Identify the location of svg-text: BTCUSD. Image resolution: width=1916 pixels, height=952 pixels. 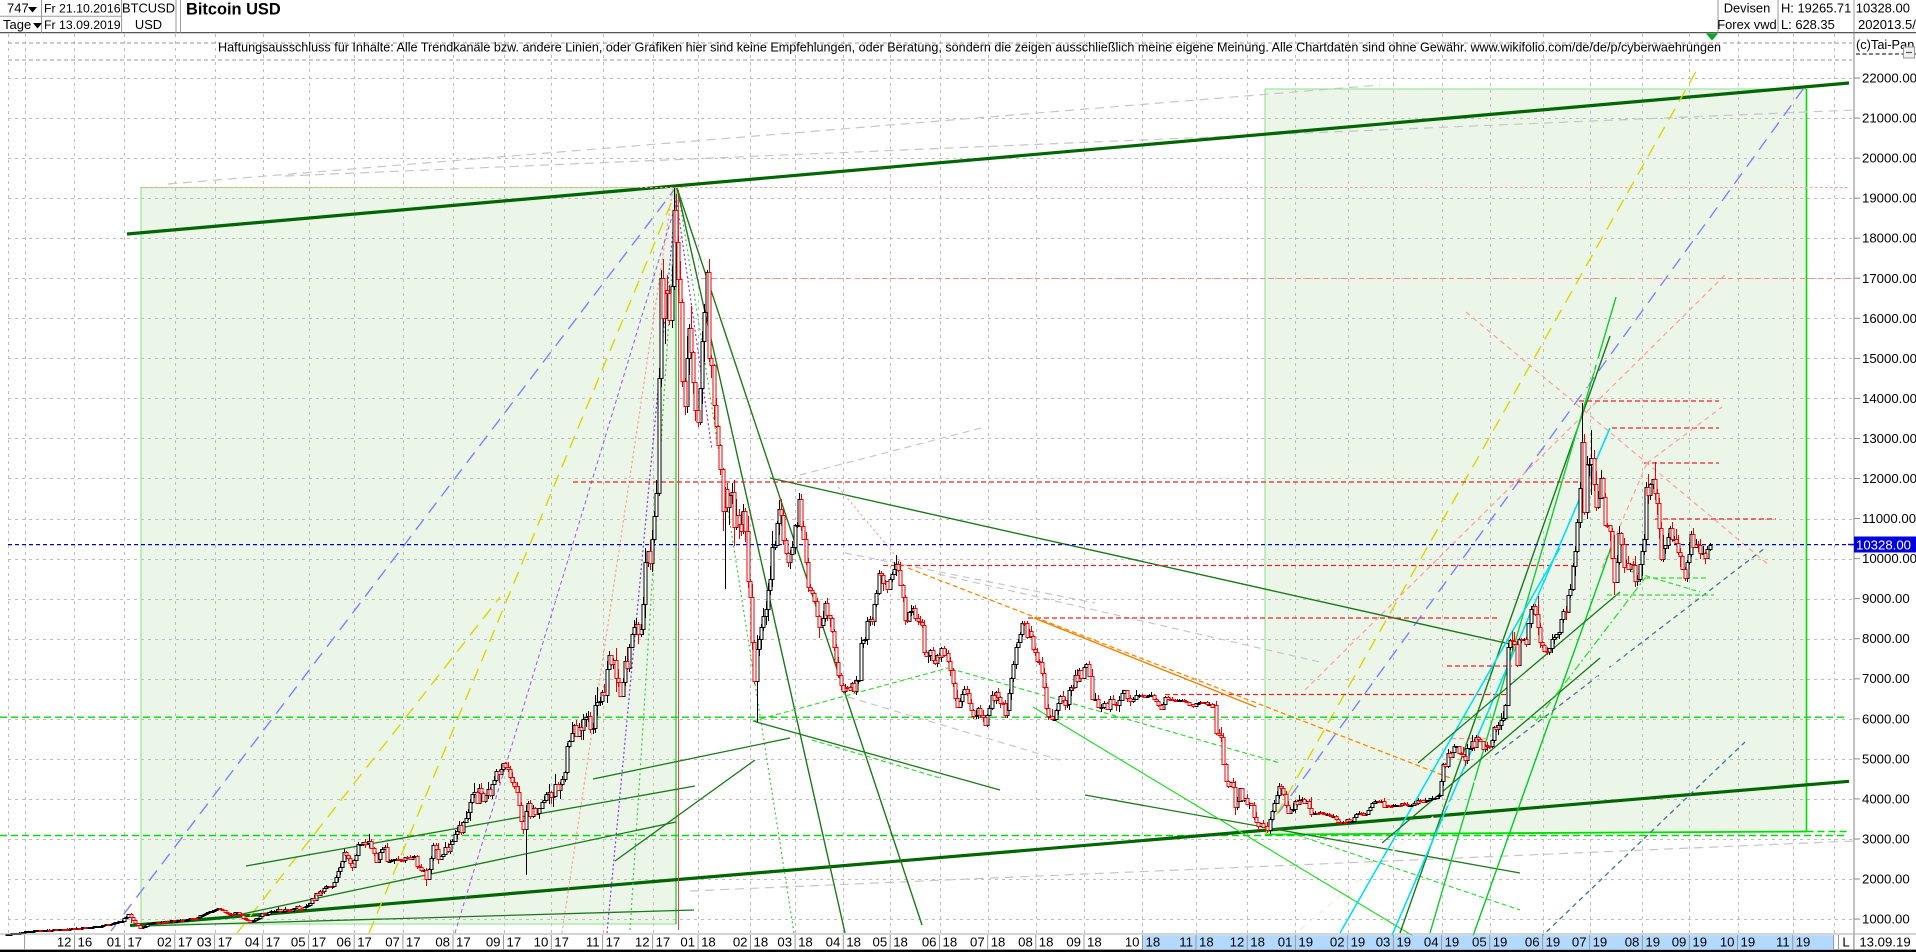
(148, 8).